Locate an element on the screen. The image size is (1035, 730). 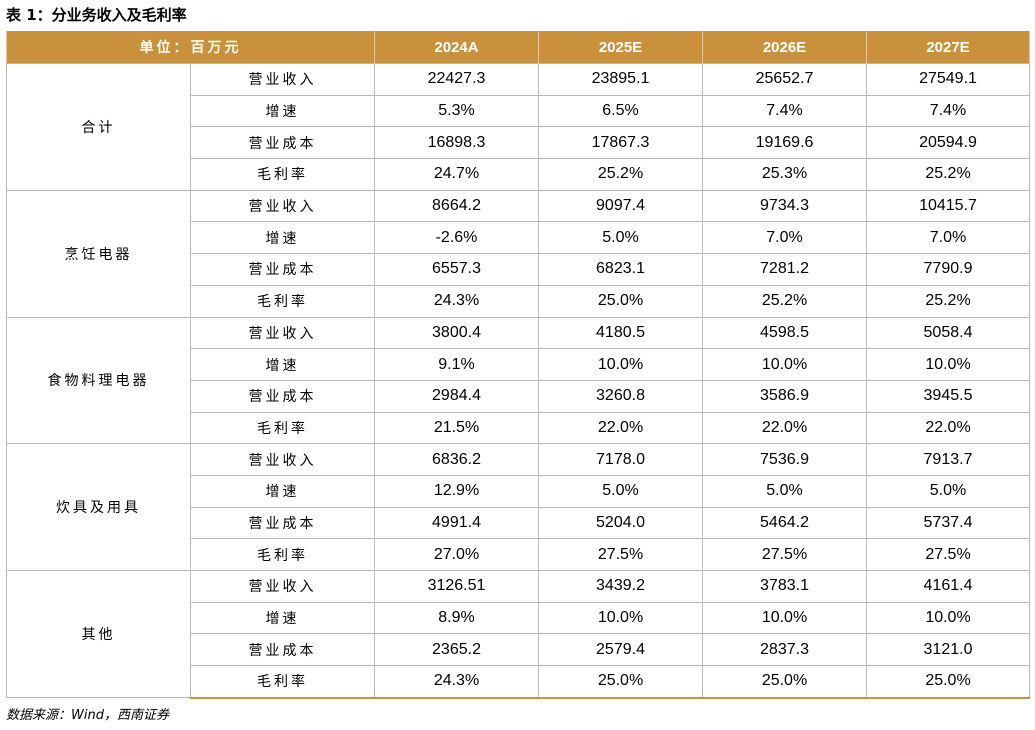
value-cell: 25652.7 is located at coordinates (784, 79).